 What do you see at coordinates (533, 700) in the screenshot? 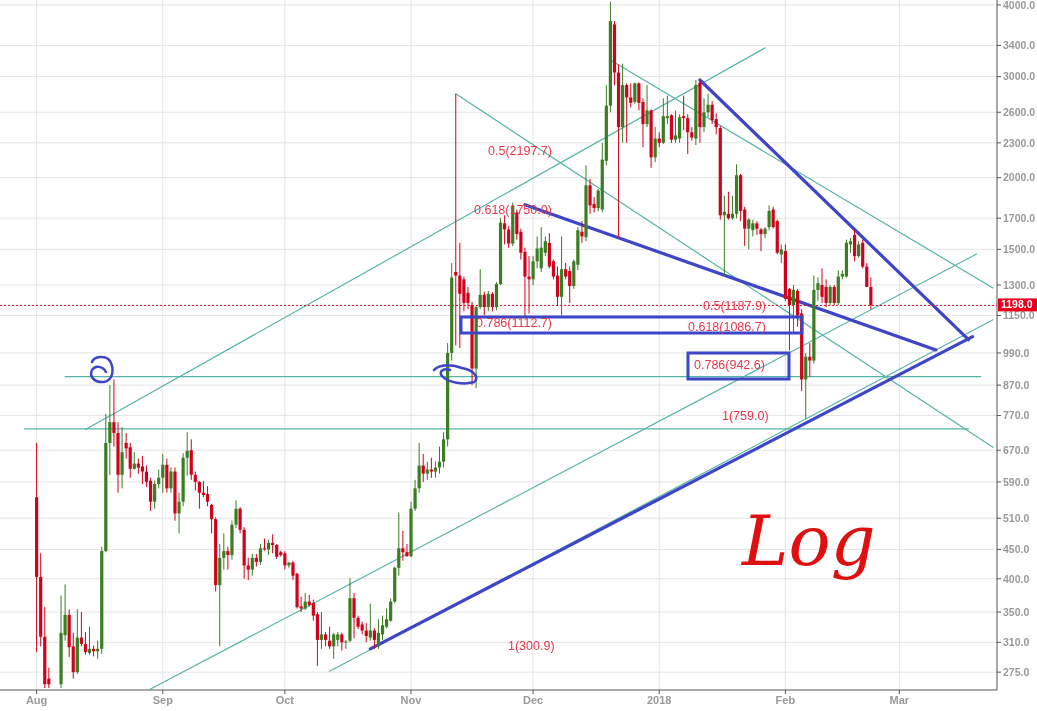
I see `x-tick-label: Dec` at bounding box center [533, 700].